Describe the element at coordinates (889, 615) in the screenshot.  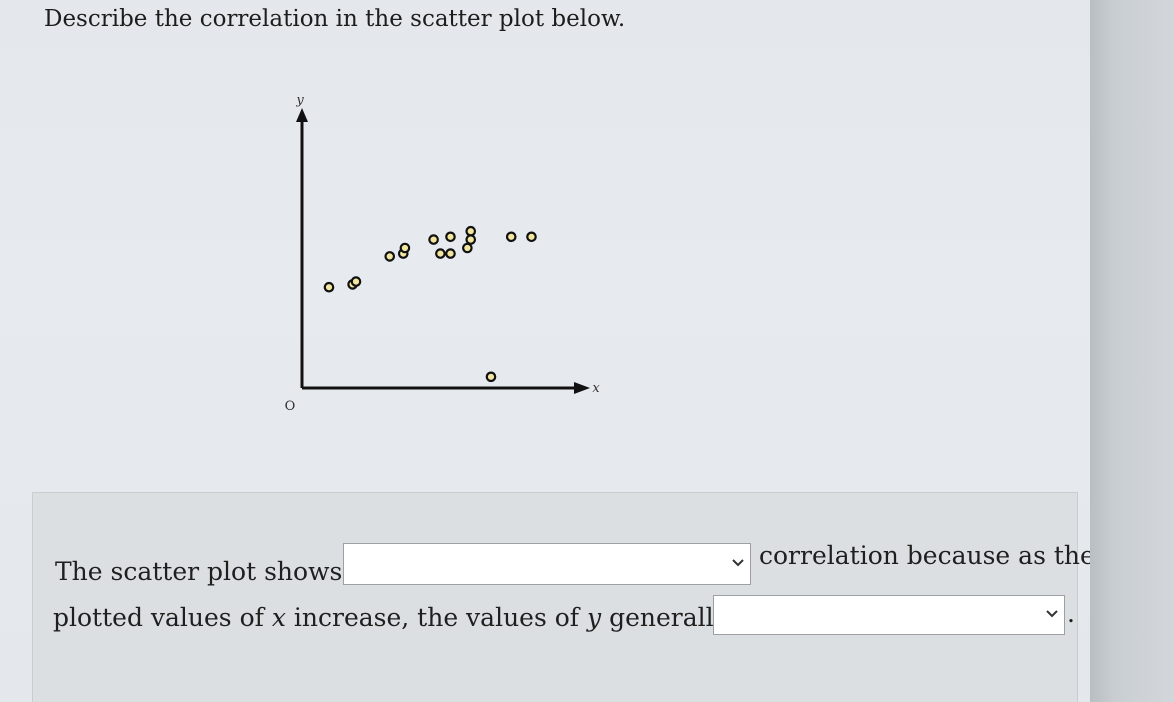
I see `trend-direction-dropdown` at that location.